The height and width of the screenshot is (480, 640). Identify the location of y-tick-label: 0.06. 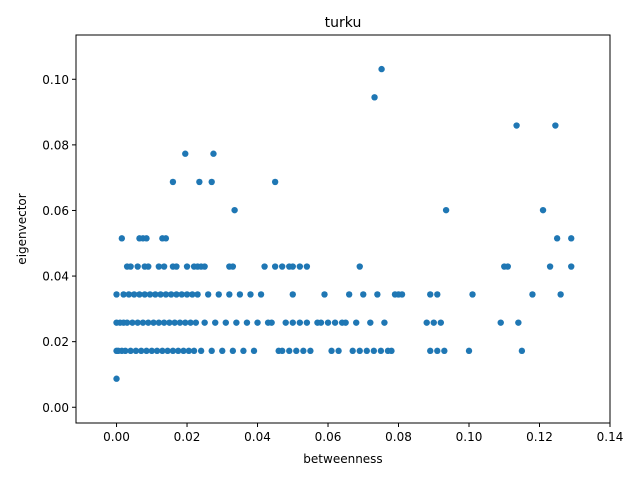
(55, 211).